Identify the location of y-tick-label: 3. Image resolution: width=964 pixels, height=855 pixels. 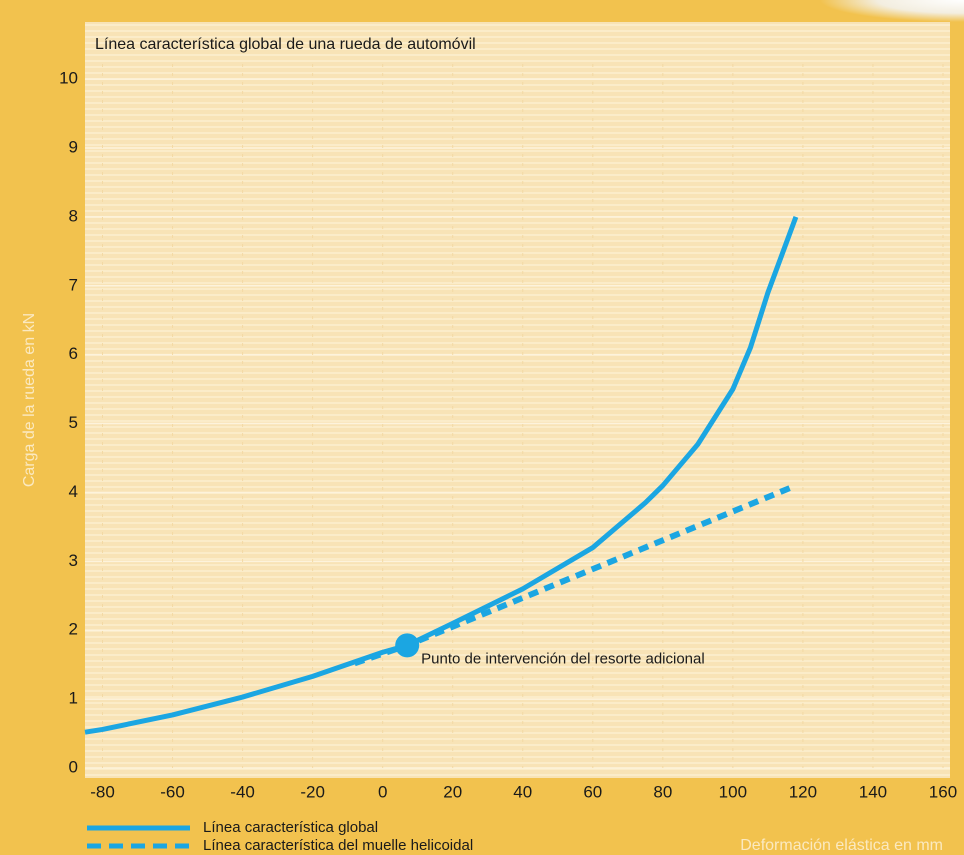
(73, 560).